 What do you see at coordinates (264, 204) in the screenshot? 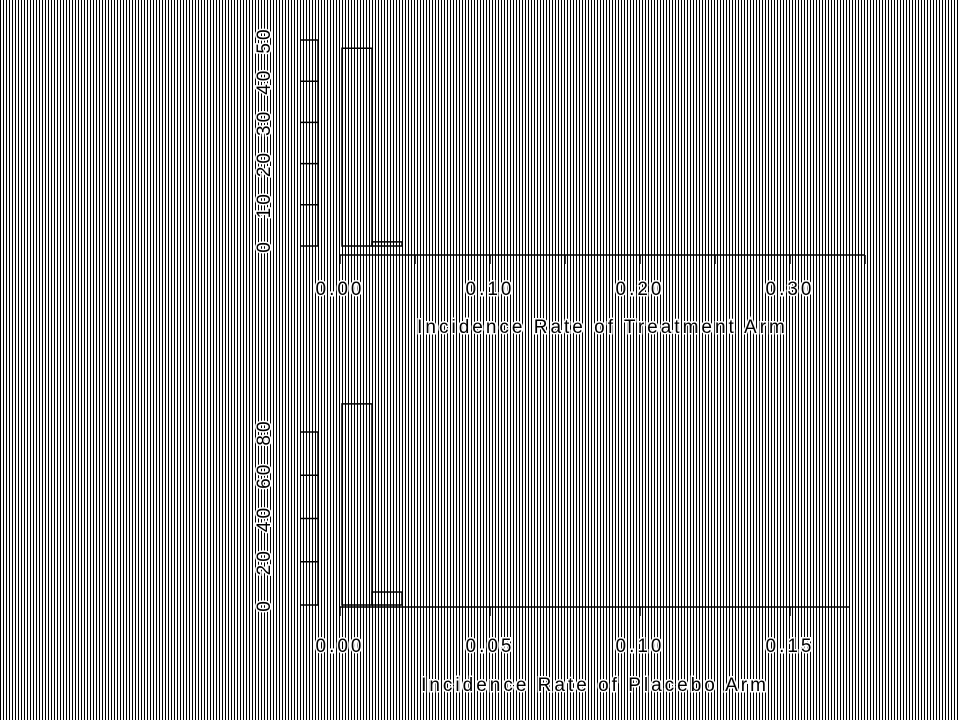
I see `y-tick-label: 10` at bounding box center [264, 204].